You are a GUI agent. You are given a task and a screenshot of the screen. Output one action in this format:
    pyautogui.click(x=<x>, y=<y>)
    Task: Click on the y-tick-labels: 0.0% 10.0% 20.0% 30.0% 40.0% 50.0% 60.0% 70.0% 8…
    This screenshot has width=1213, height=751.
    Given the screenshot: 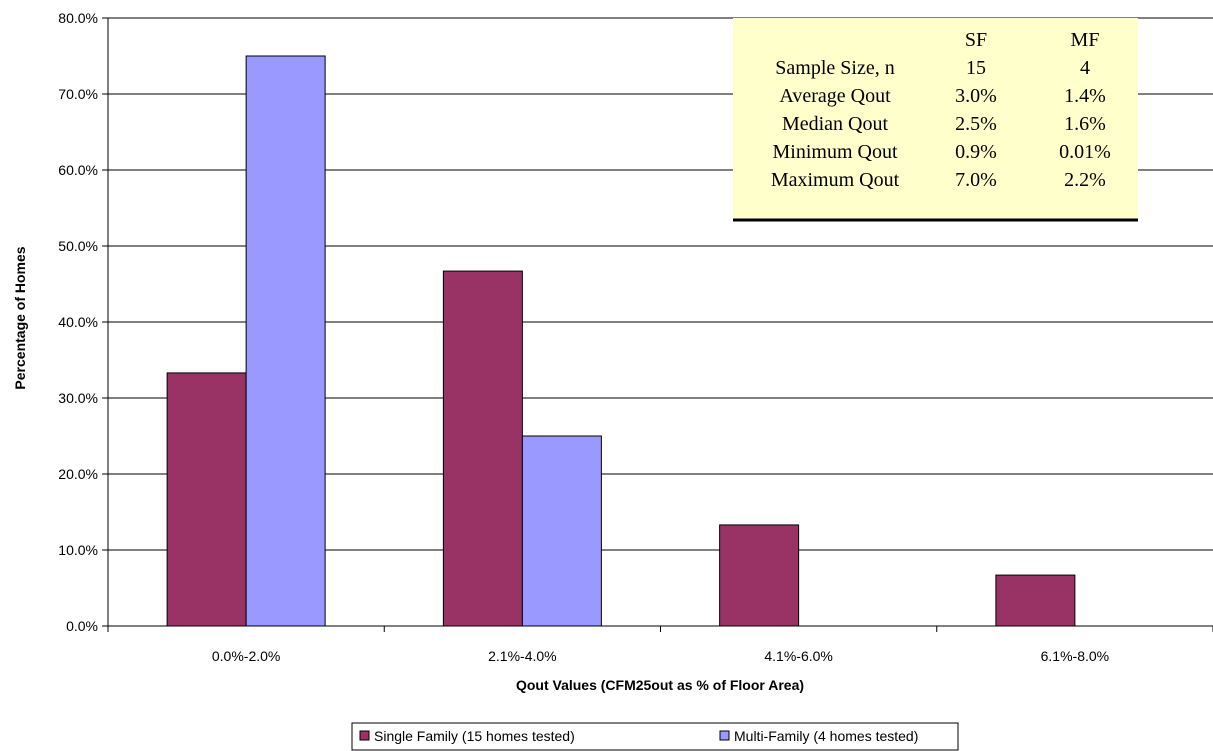 What is the action you would take?
    pyautogui.click(x=78, y=322)
    